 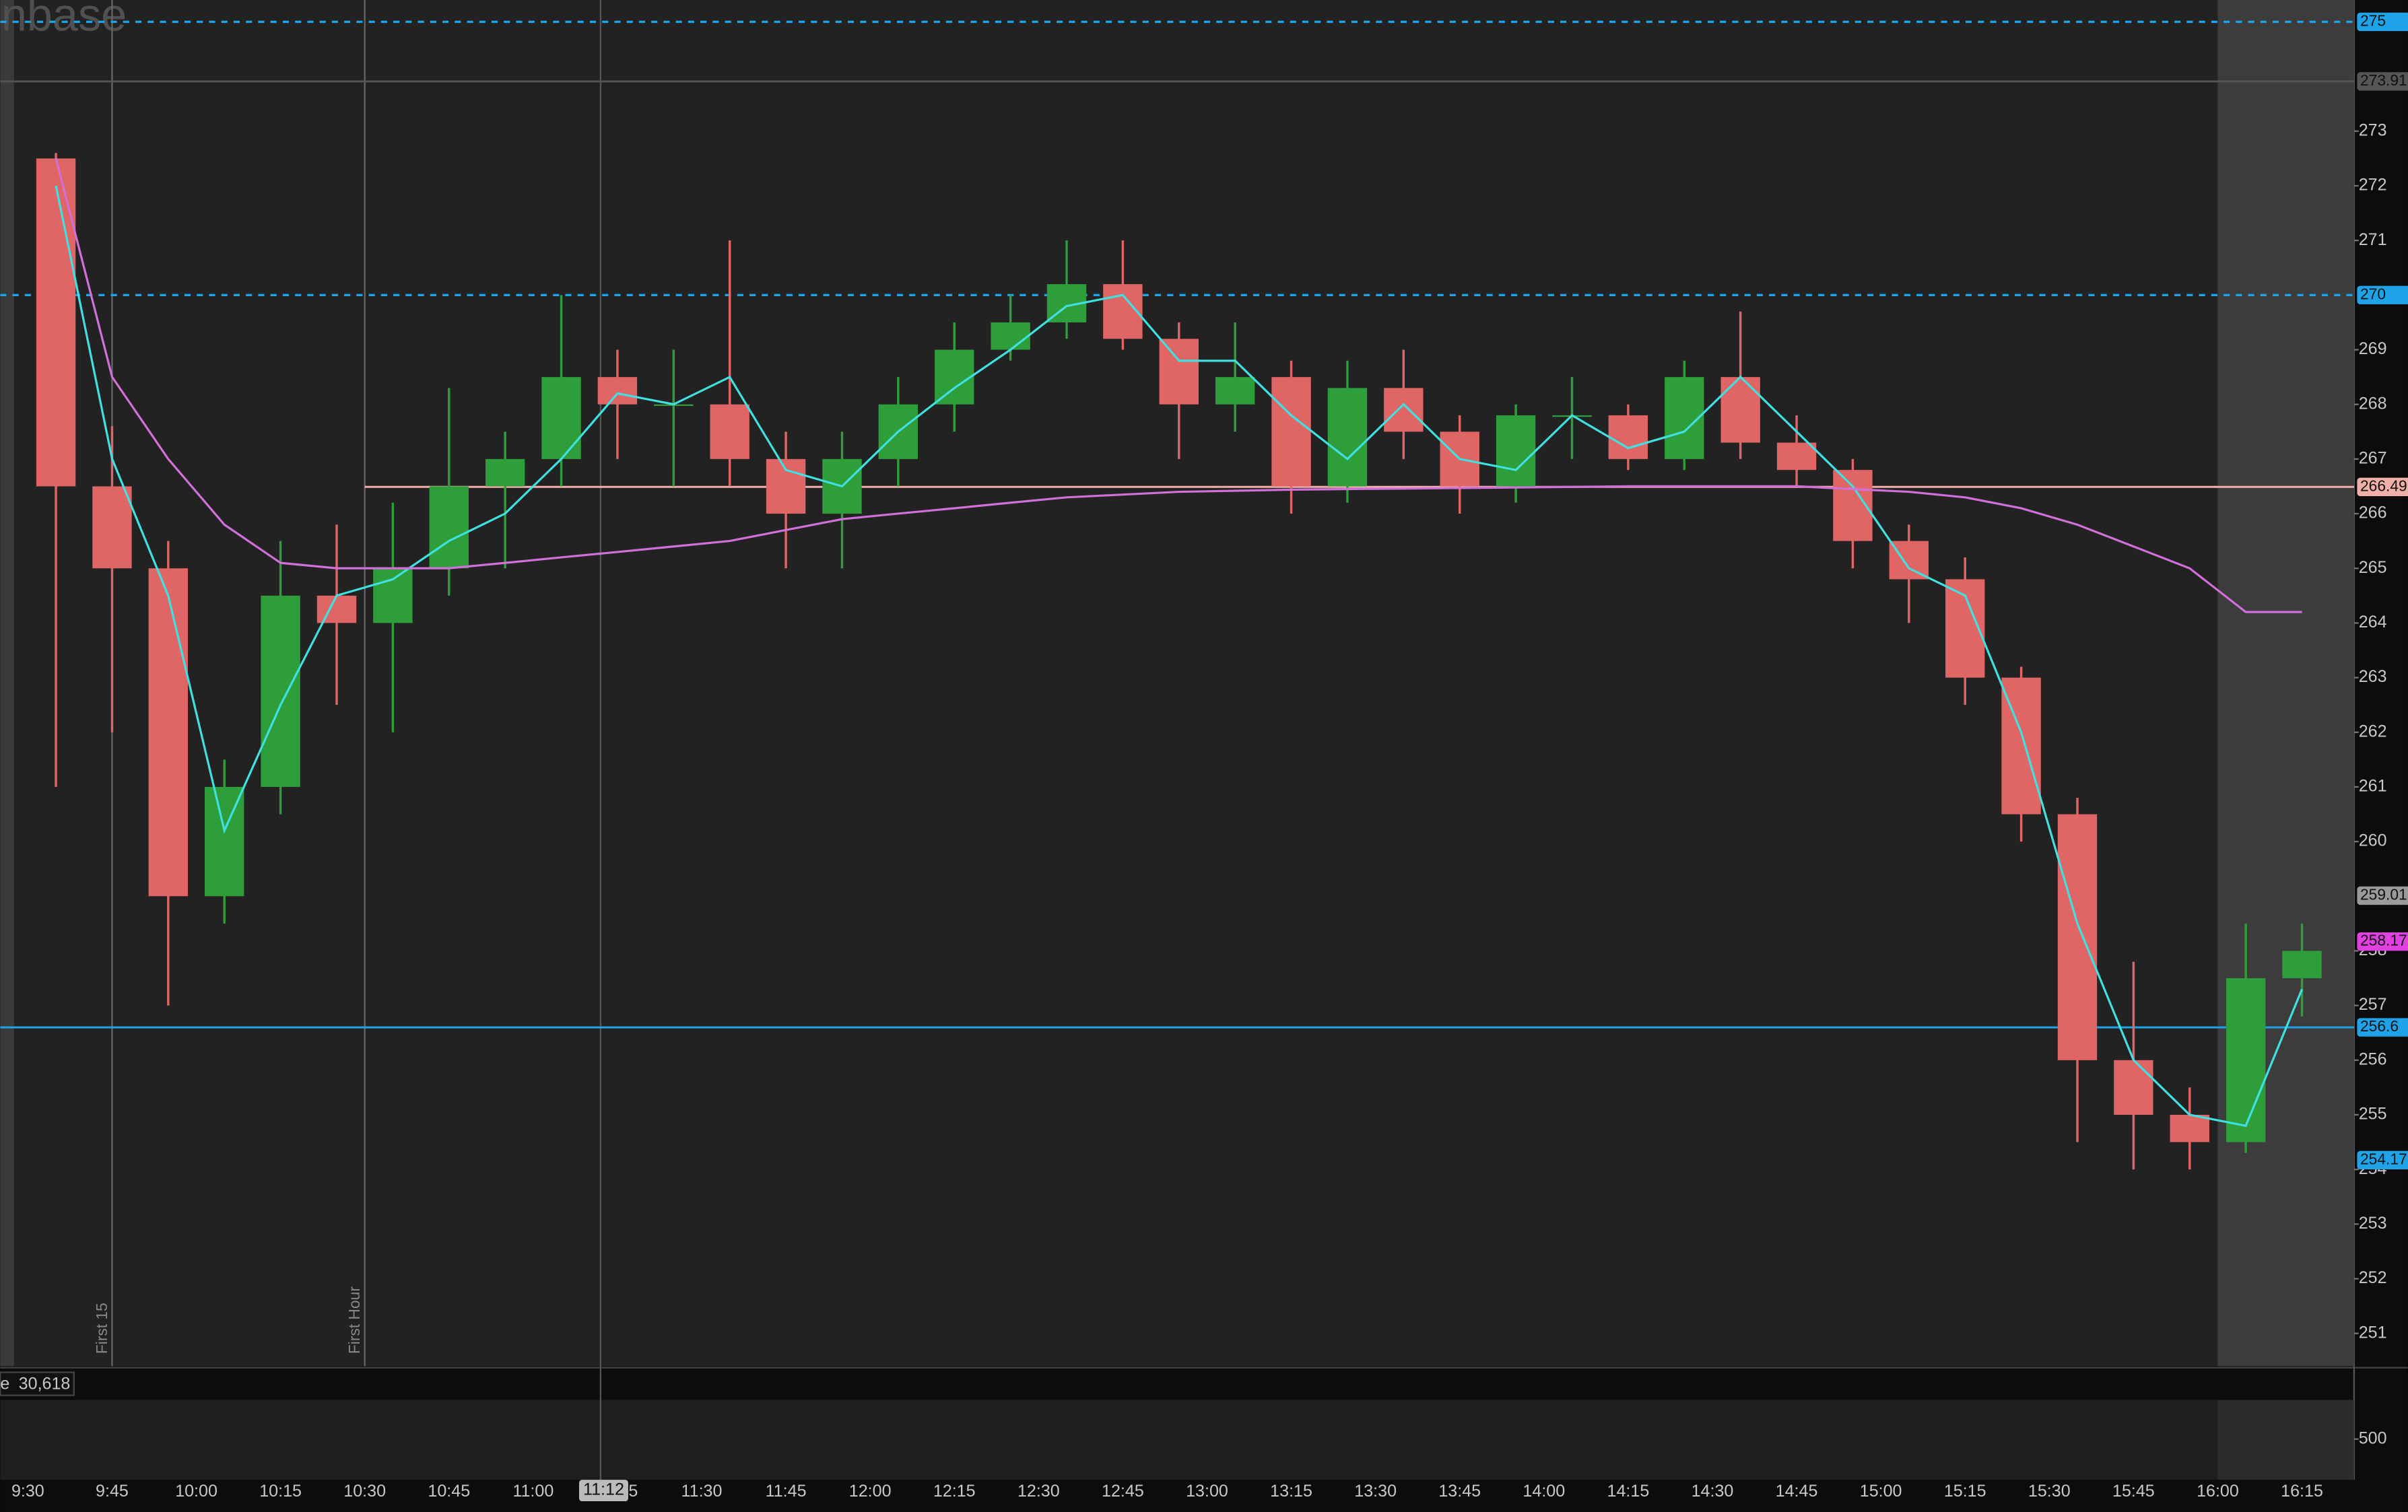 I want to click on y-tick-label: 266, so click(x=2373, y=513).